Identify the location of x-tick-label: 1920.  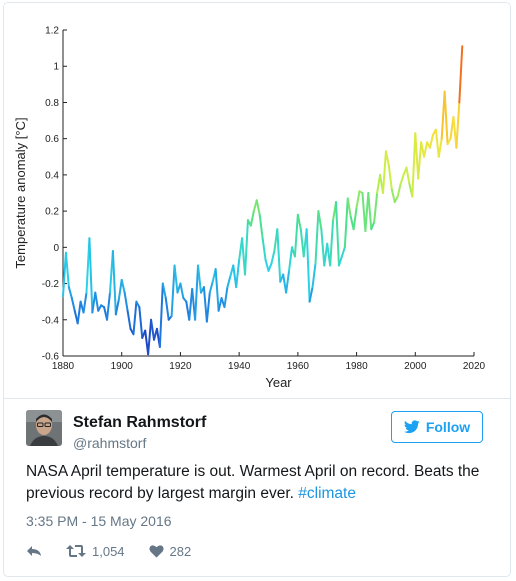
(180, 366).